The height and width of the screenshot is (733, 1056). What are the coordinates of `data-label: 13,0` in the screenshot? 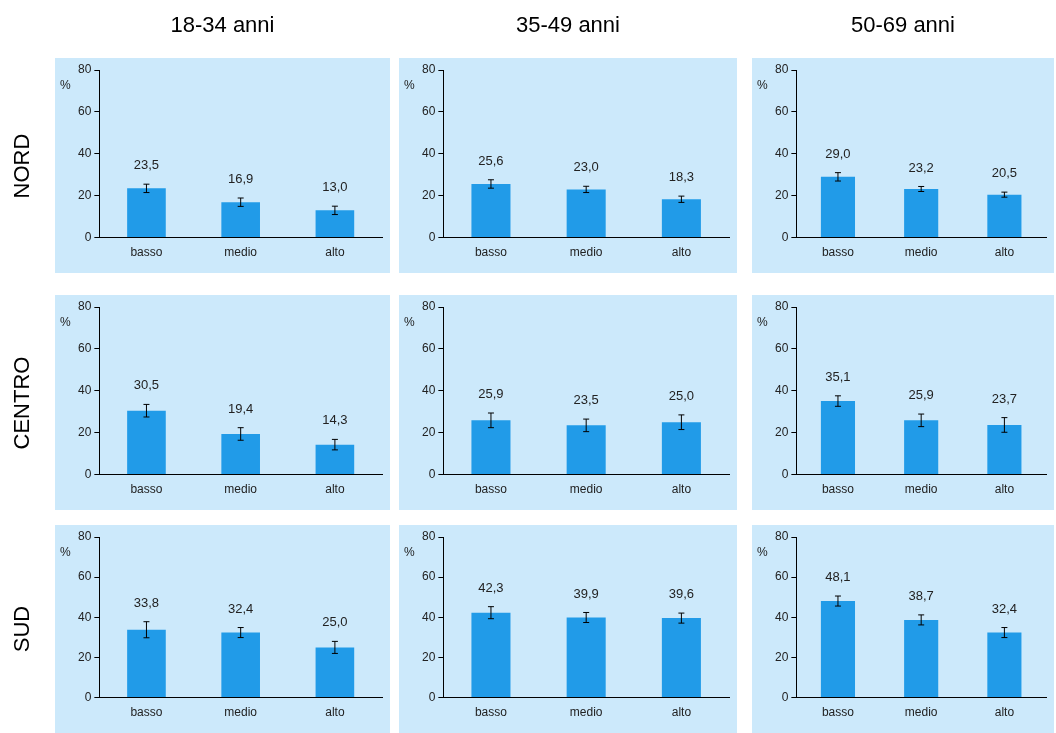 It's located at (335, 187).